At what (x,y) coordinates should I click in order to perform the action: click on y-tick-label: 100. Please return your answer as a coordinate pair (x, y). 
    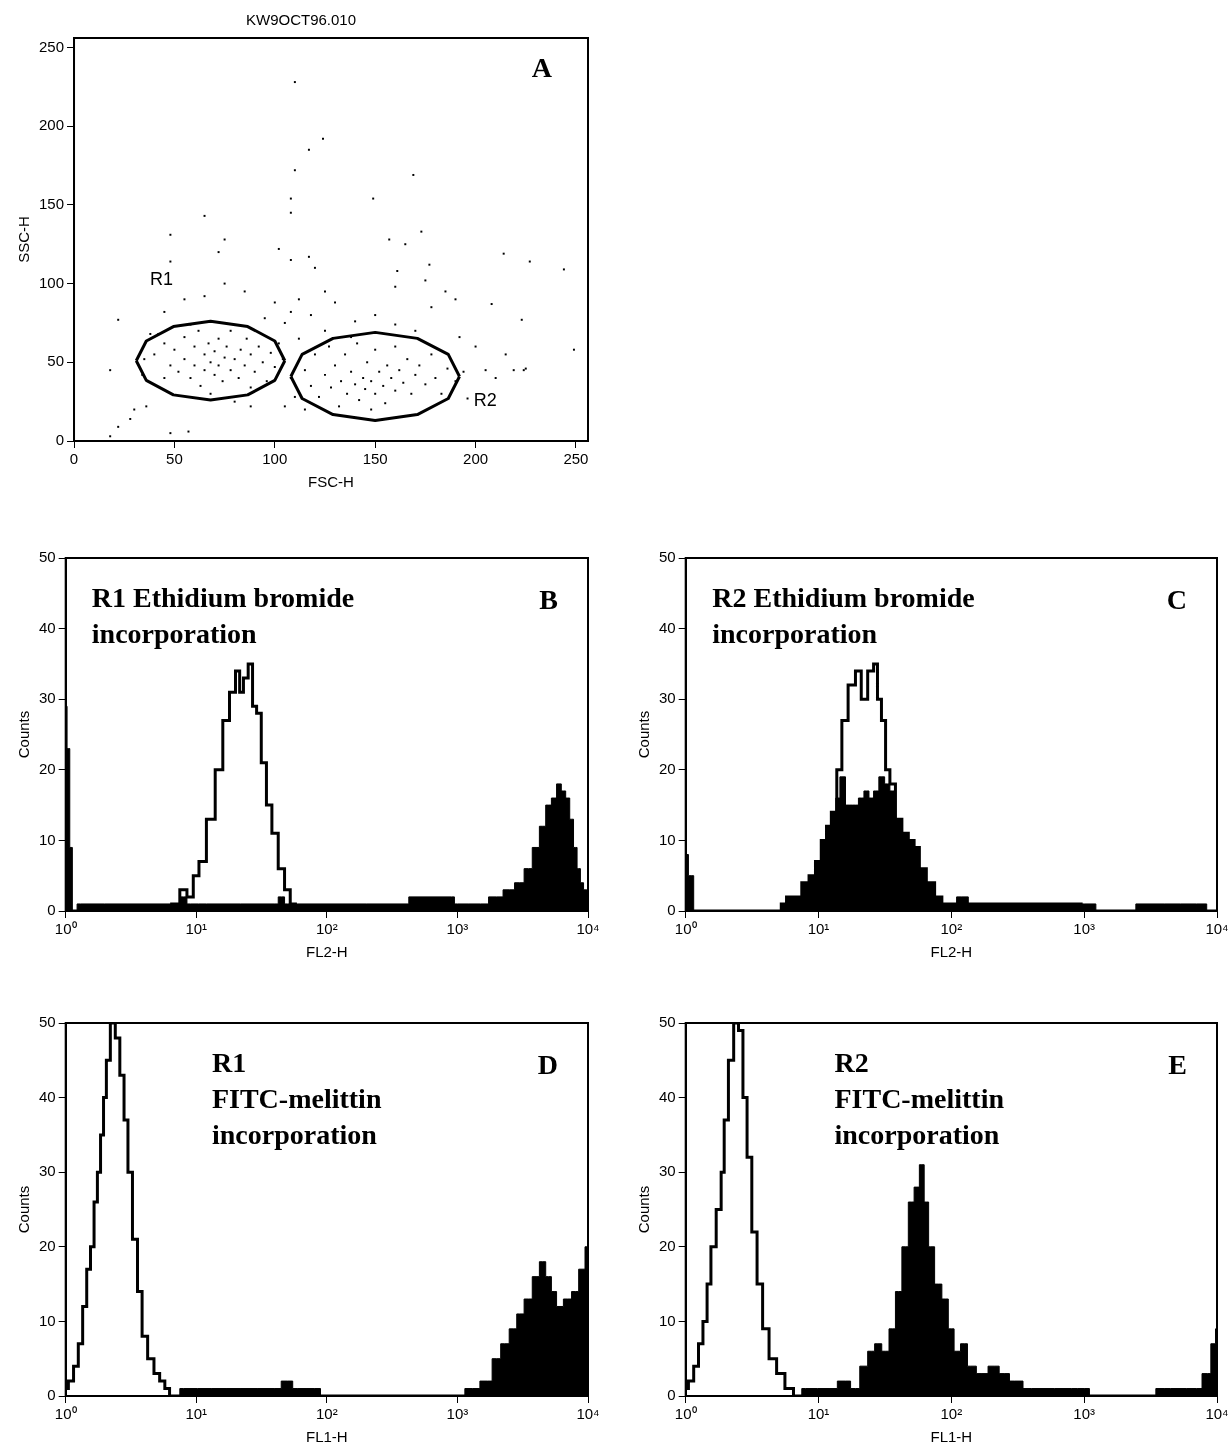
    Looking at the image, I should click on (52, 282).